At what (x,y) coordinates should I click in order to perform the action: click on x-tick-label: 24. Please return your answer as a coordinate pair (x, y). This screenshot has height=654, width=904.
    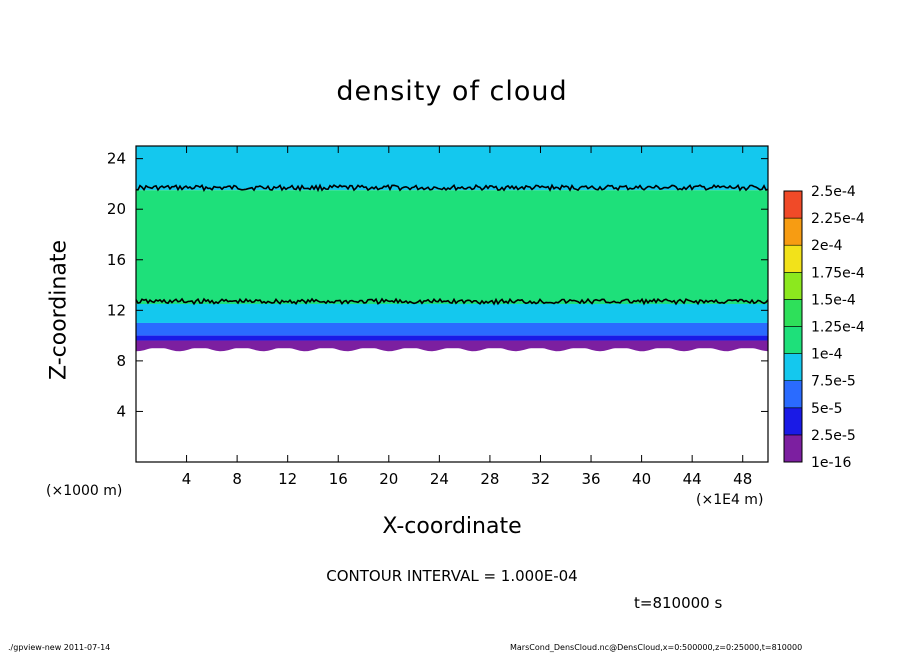
    Looking at the image, I should click on (439, 479).